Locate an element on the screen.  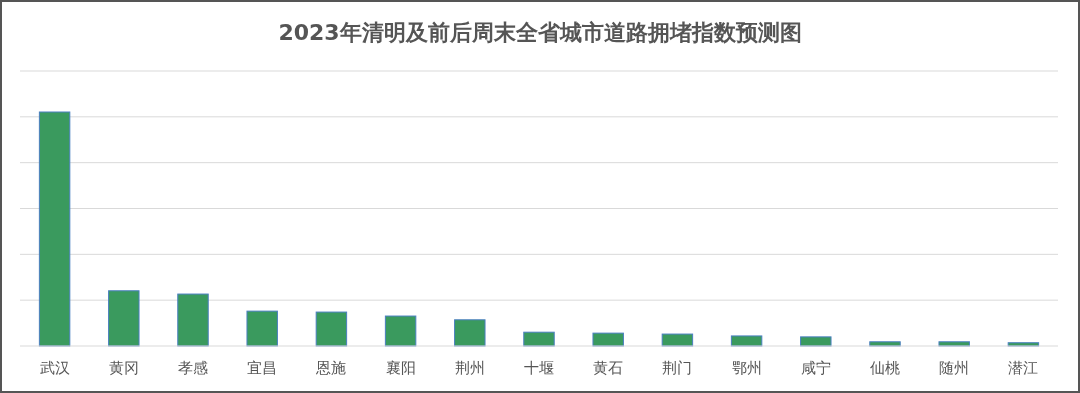
x-tick-label: 襄阳 is located at coordinates (400, 368).